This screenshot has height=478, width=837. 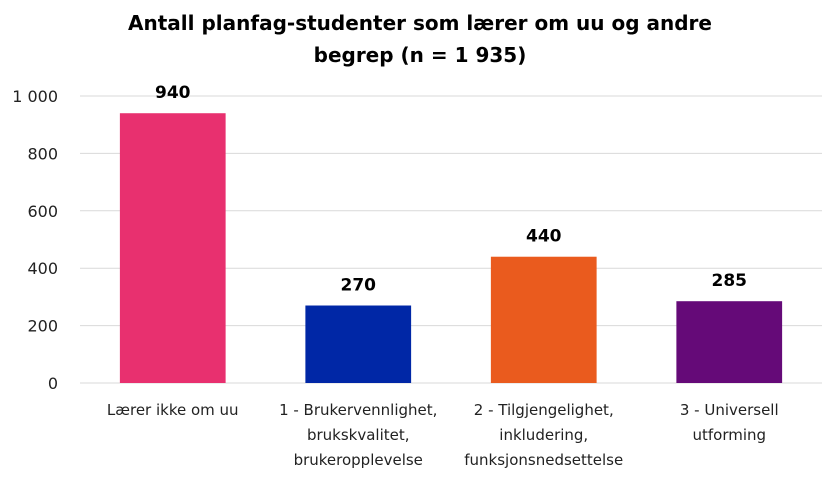 What do you see at coordinates (358, 435) in the screenshot?
I see `x-category-label: brukskvalitet,` at bounding box center [358, 435].